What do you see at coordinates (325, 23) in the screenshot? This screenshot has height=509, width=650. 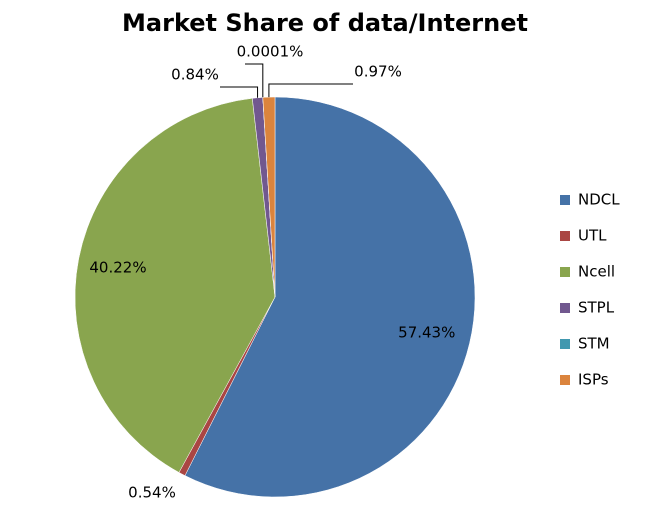 I see `chart-title: Market Share of data/Internet` at bounding box center [325, 23].